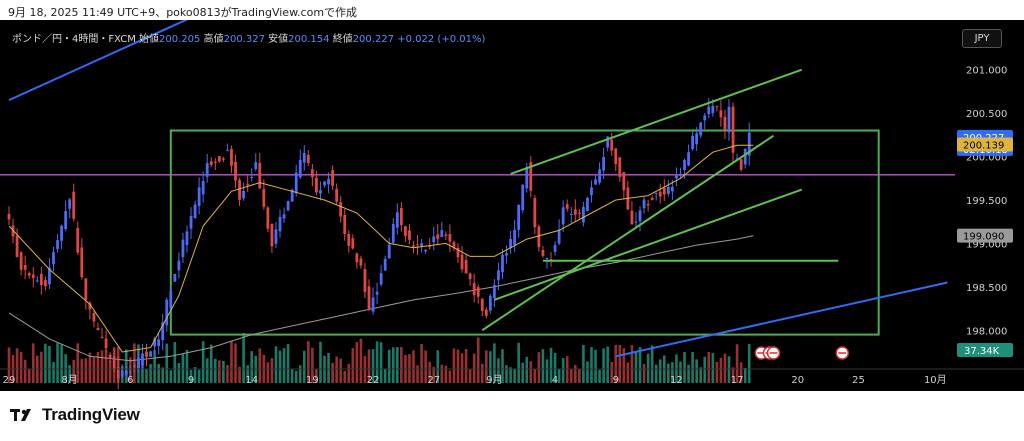  What do you see at coordinates (628, 233) in the screenshot?
I see `green-trend-line` at bounding box center [628, 233].